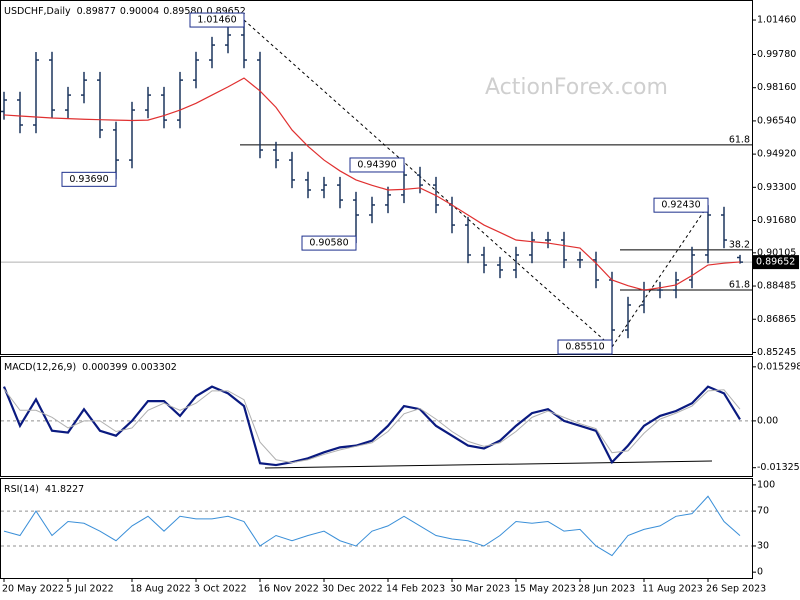 This screenshot has height=600, width=800. What do you see at coordinates (104, 367) in the screenshot?
I see `header-value: 0.000399` at bounding box center [104, 367].